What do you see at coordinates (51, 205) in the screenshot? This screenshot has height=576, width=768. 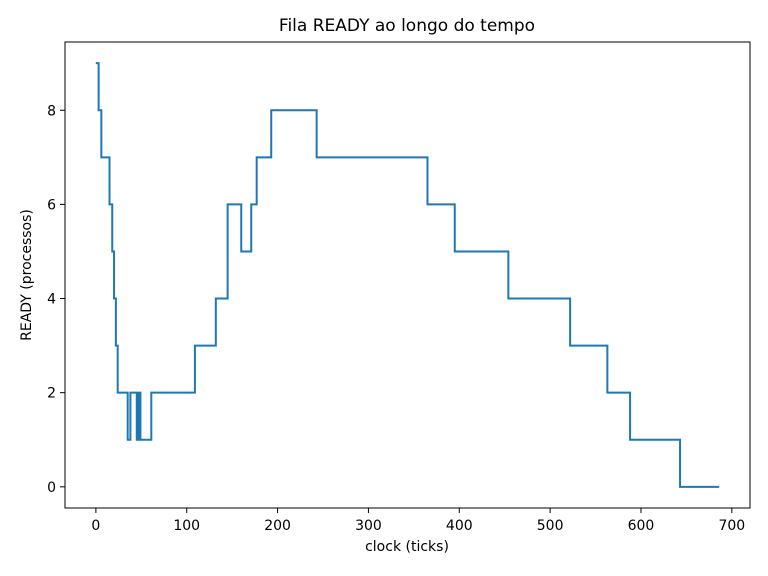 I see `y-tick-label: 6` at bounding box center [51, 205].